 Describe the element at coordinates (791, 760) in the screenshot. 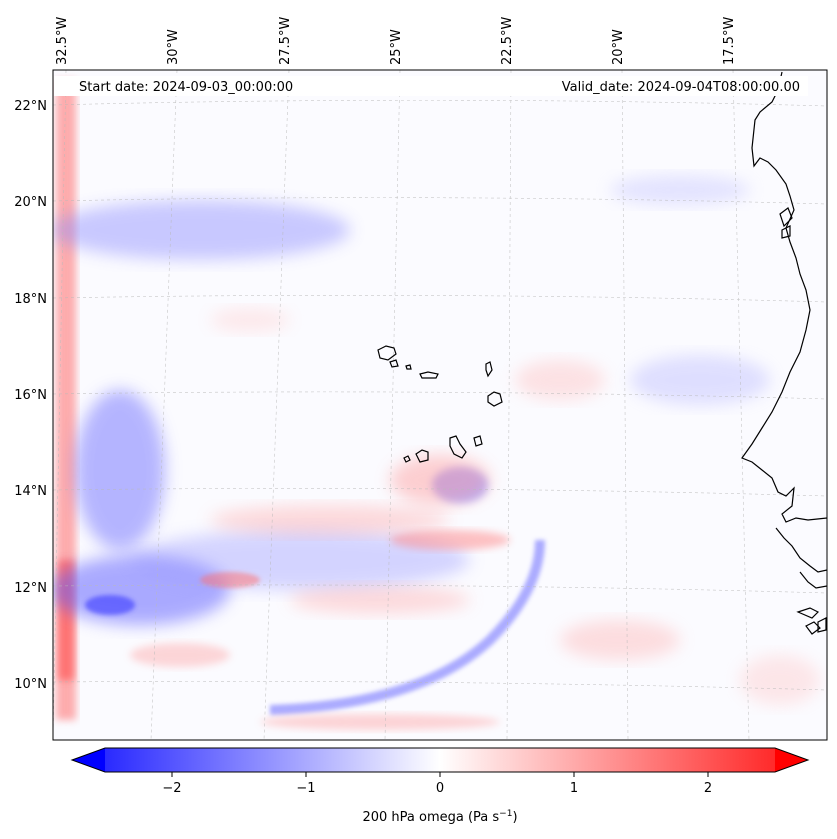

I see `colorbar-max-extension` at that location.